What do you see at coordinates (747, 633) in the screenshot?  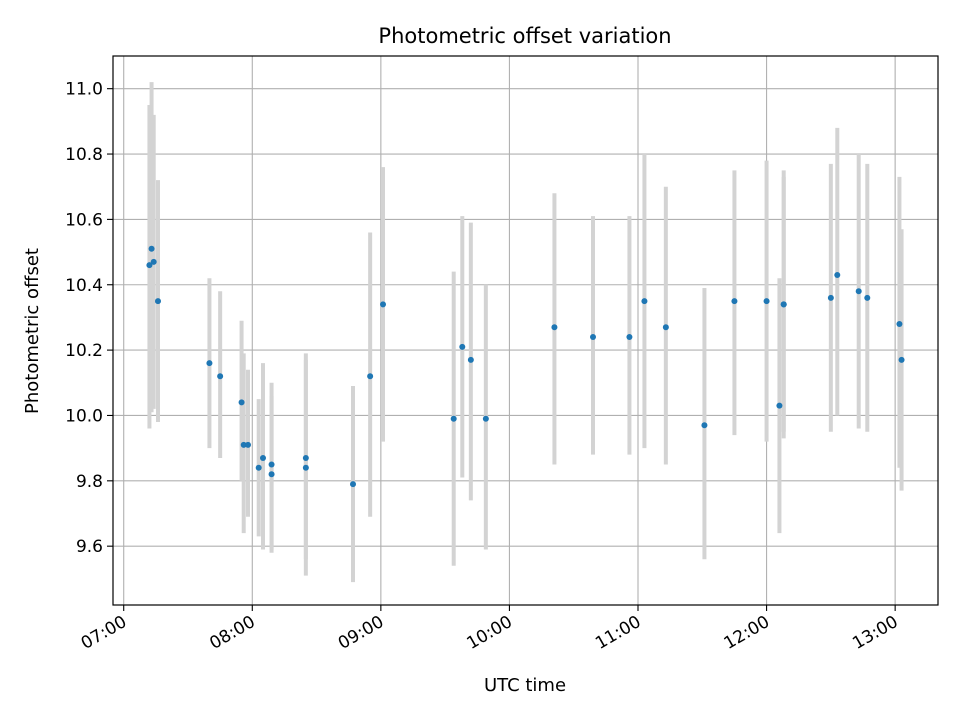 I see `x-tick-label: 12:00` at bounding box center [747, 633].